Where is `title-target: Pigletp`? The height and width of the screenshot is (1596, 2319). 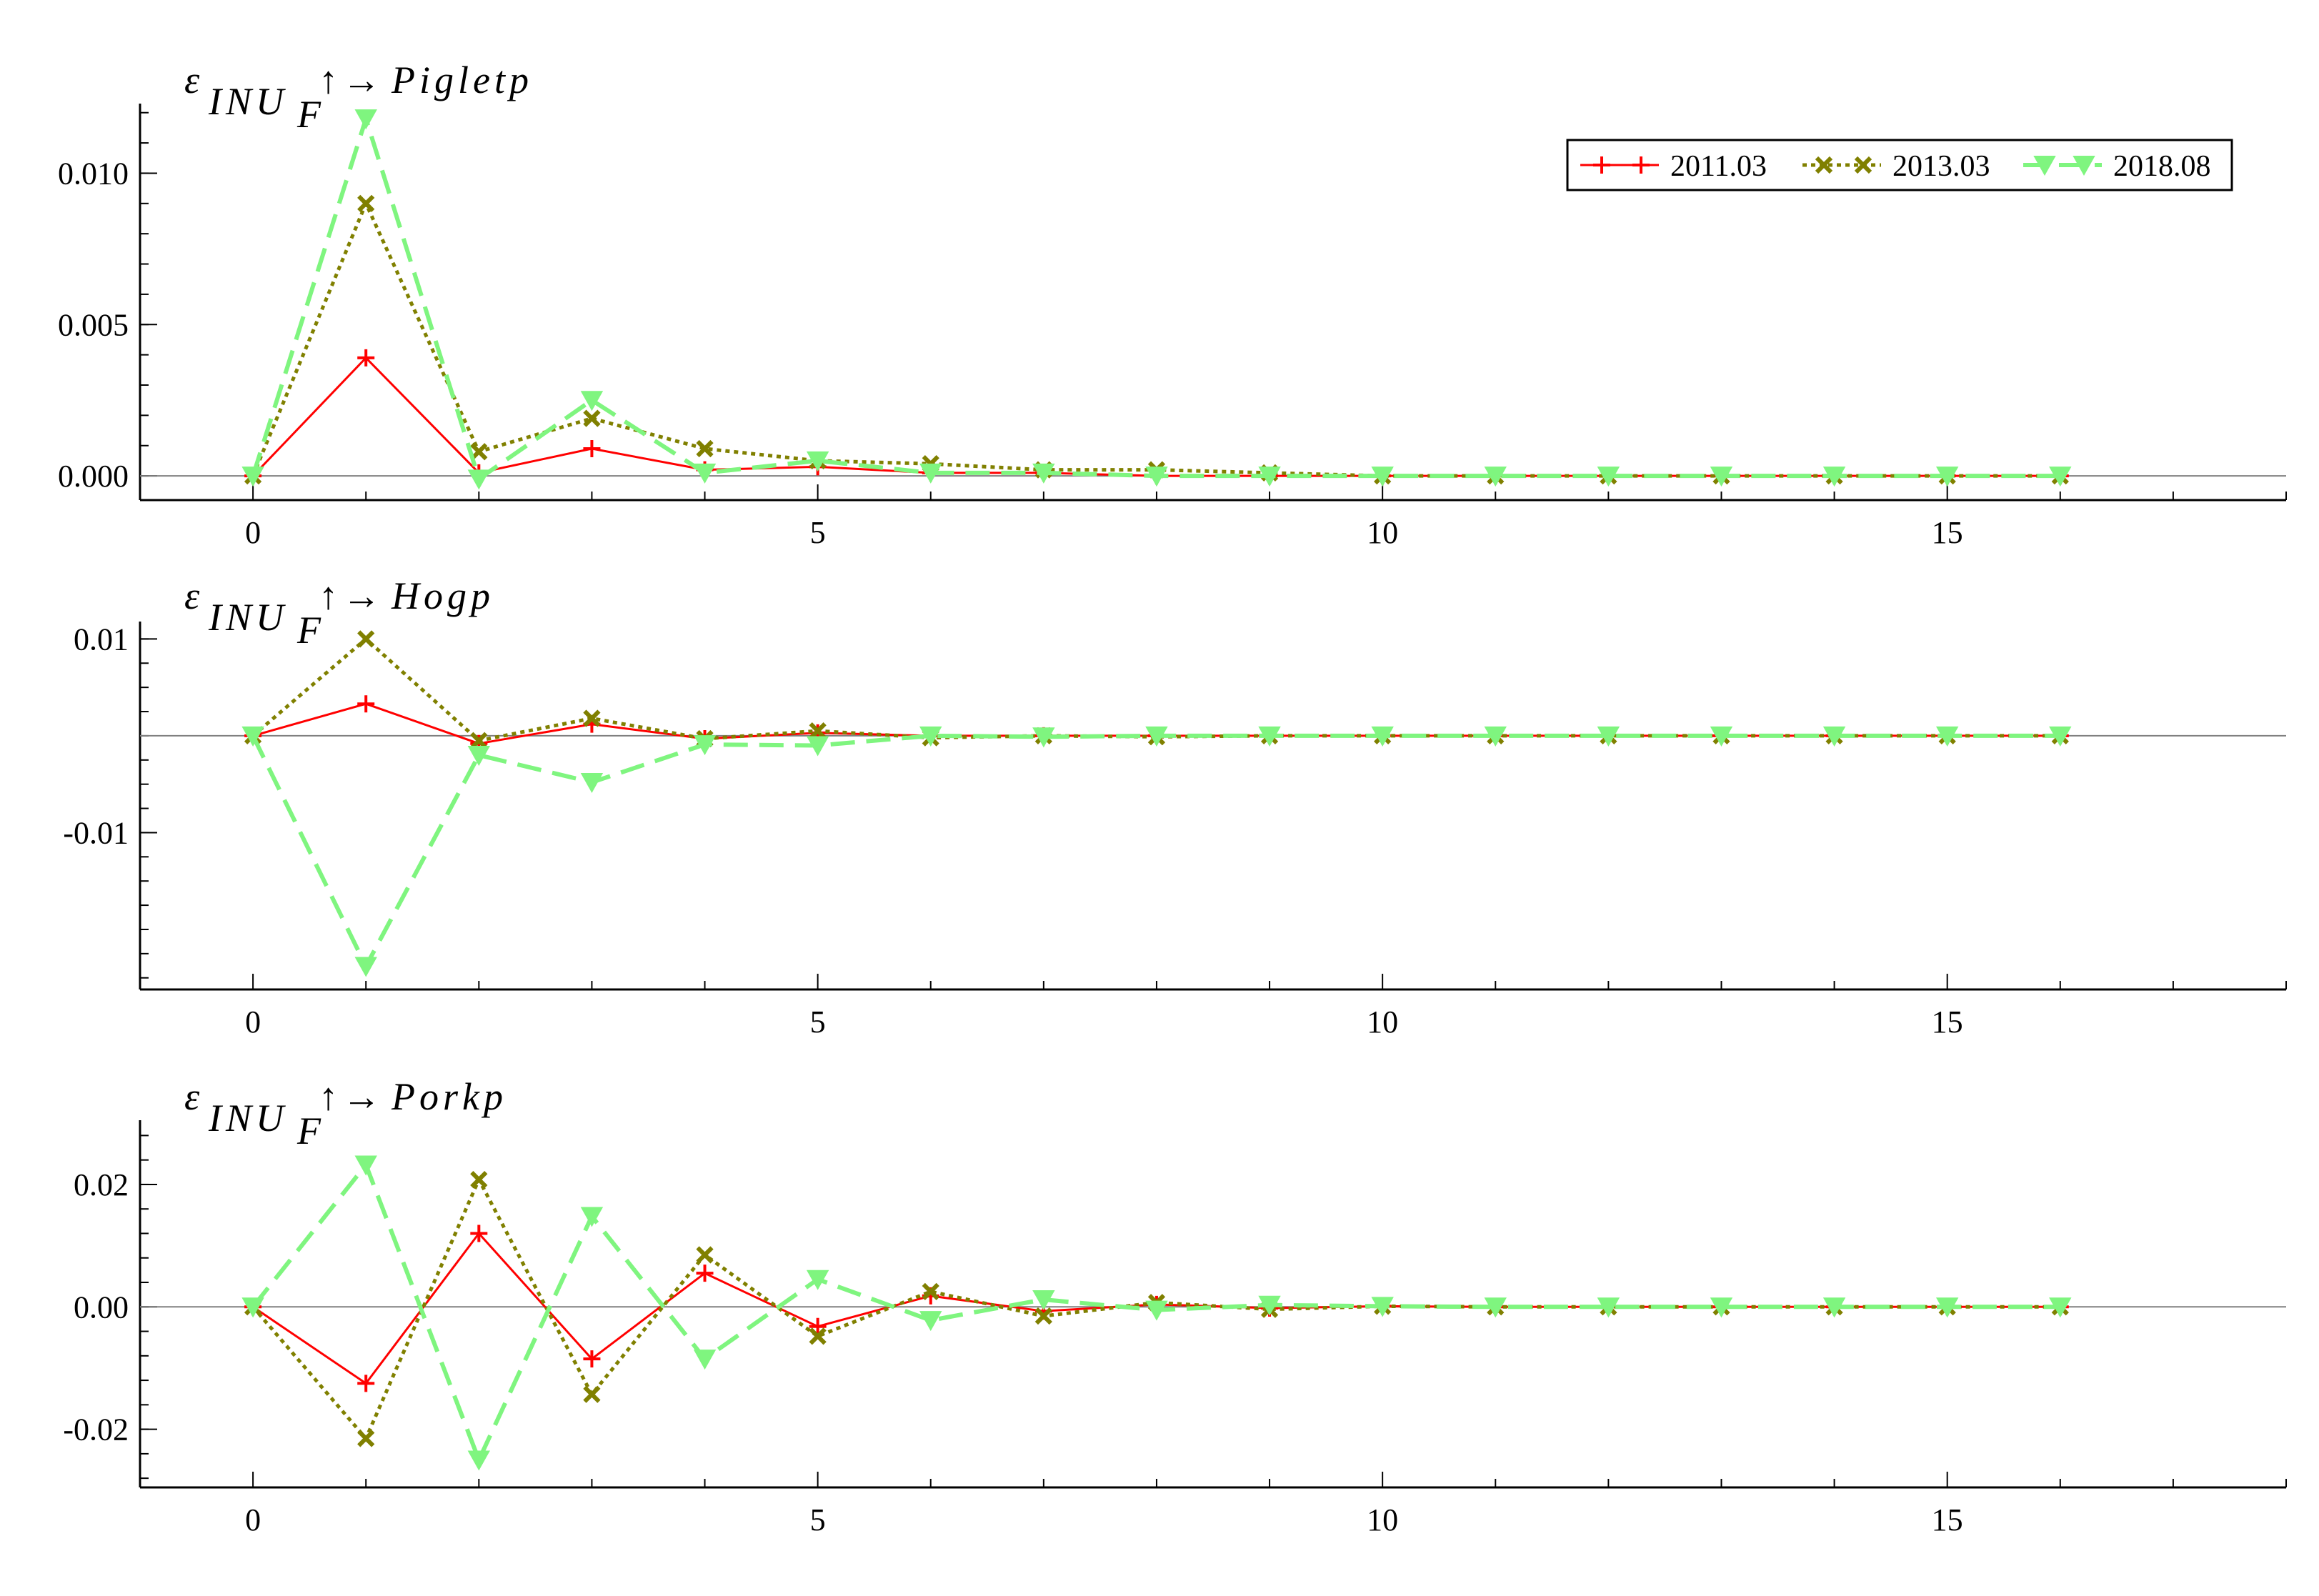
title-target: Pigletp is located at coordinates (462, 80).